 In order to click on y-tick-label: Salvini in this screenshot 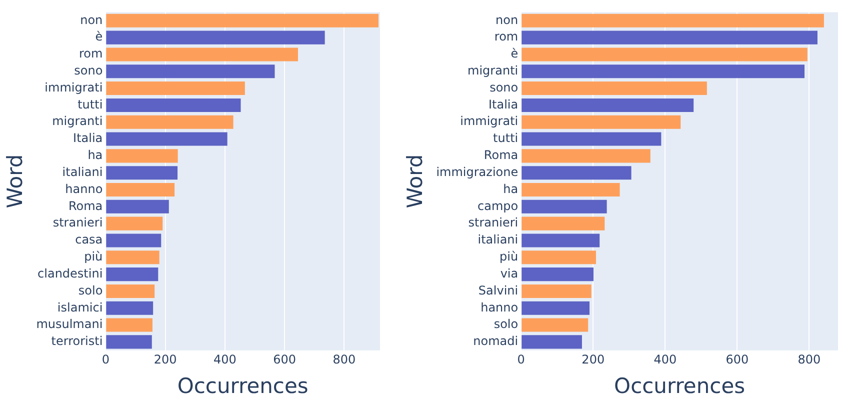, I will do `click(498, 290)`.